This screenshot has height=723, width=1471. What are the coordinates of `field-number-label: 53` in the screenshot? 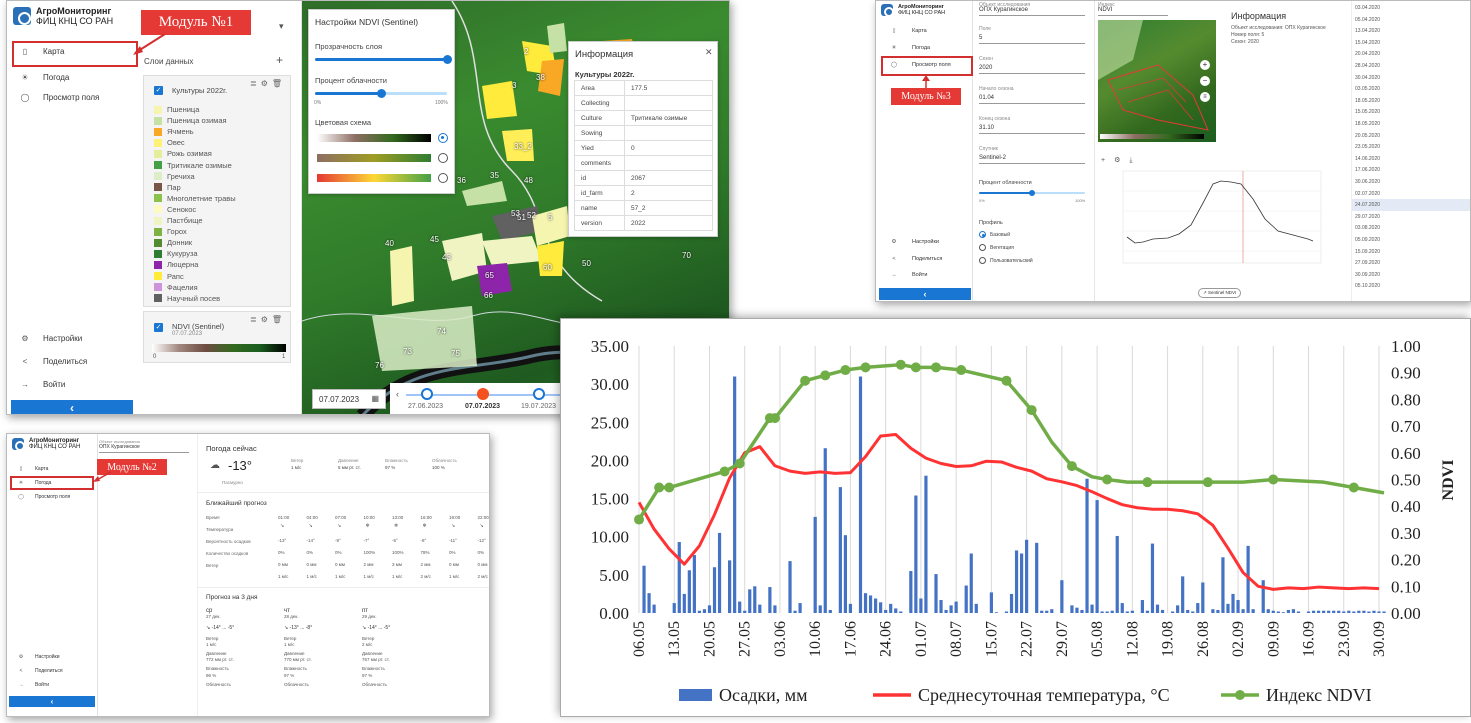 It's located at (515, 213).